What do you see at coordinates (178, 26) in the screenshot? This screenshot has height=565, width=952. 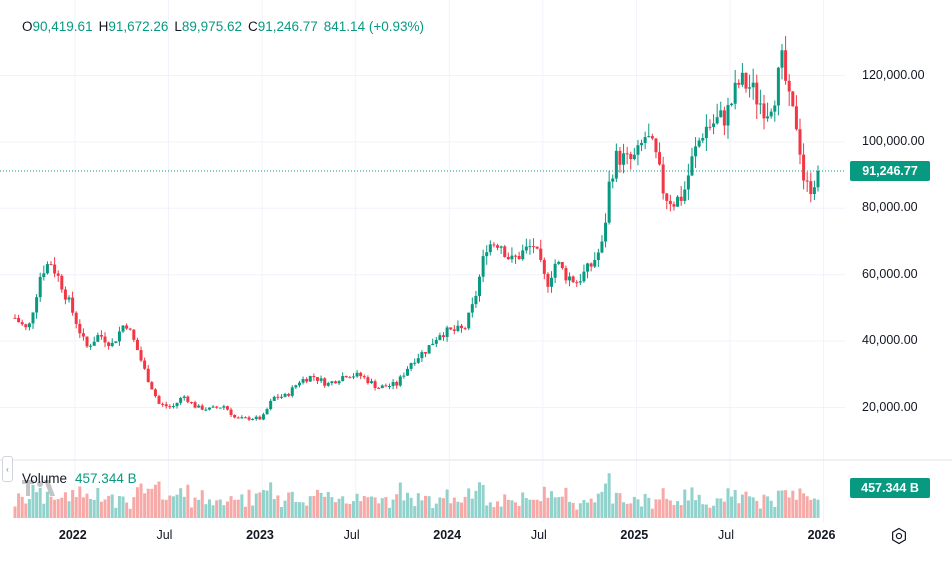 I see `low-label: L` at bounding box center [178, 26].